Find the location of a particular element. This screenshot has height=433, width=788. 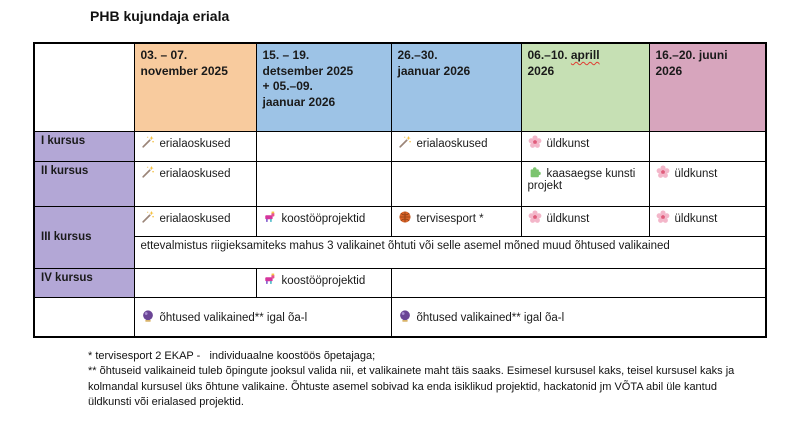

cell-k1-w2-empty is located at coordinates (323, 146).